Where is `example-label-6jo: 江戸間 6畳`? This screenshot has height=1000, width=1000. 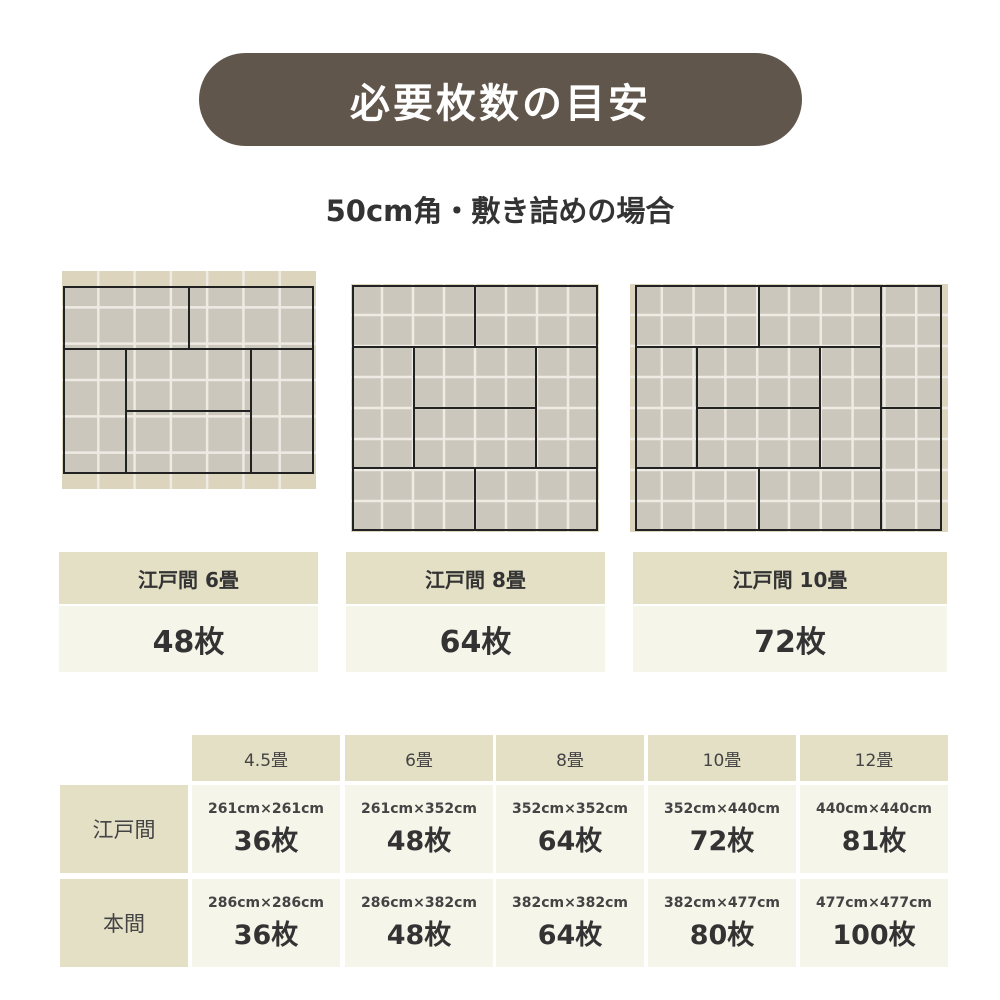 example-label-6jo: 江戸間 6畳 is located at coordinates (188, 578).